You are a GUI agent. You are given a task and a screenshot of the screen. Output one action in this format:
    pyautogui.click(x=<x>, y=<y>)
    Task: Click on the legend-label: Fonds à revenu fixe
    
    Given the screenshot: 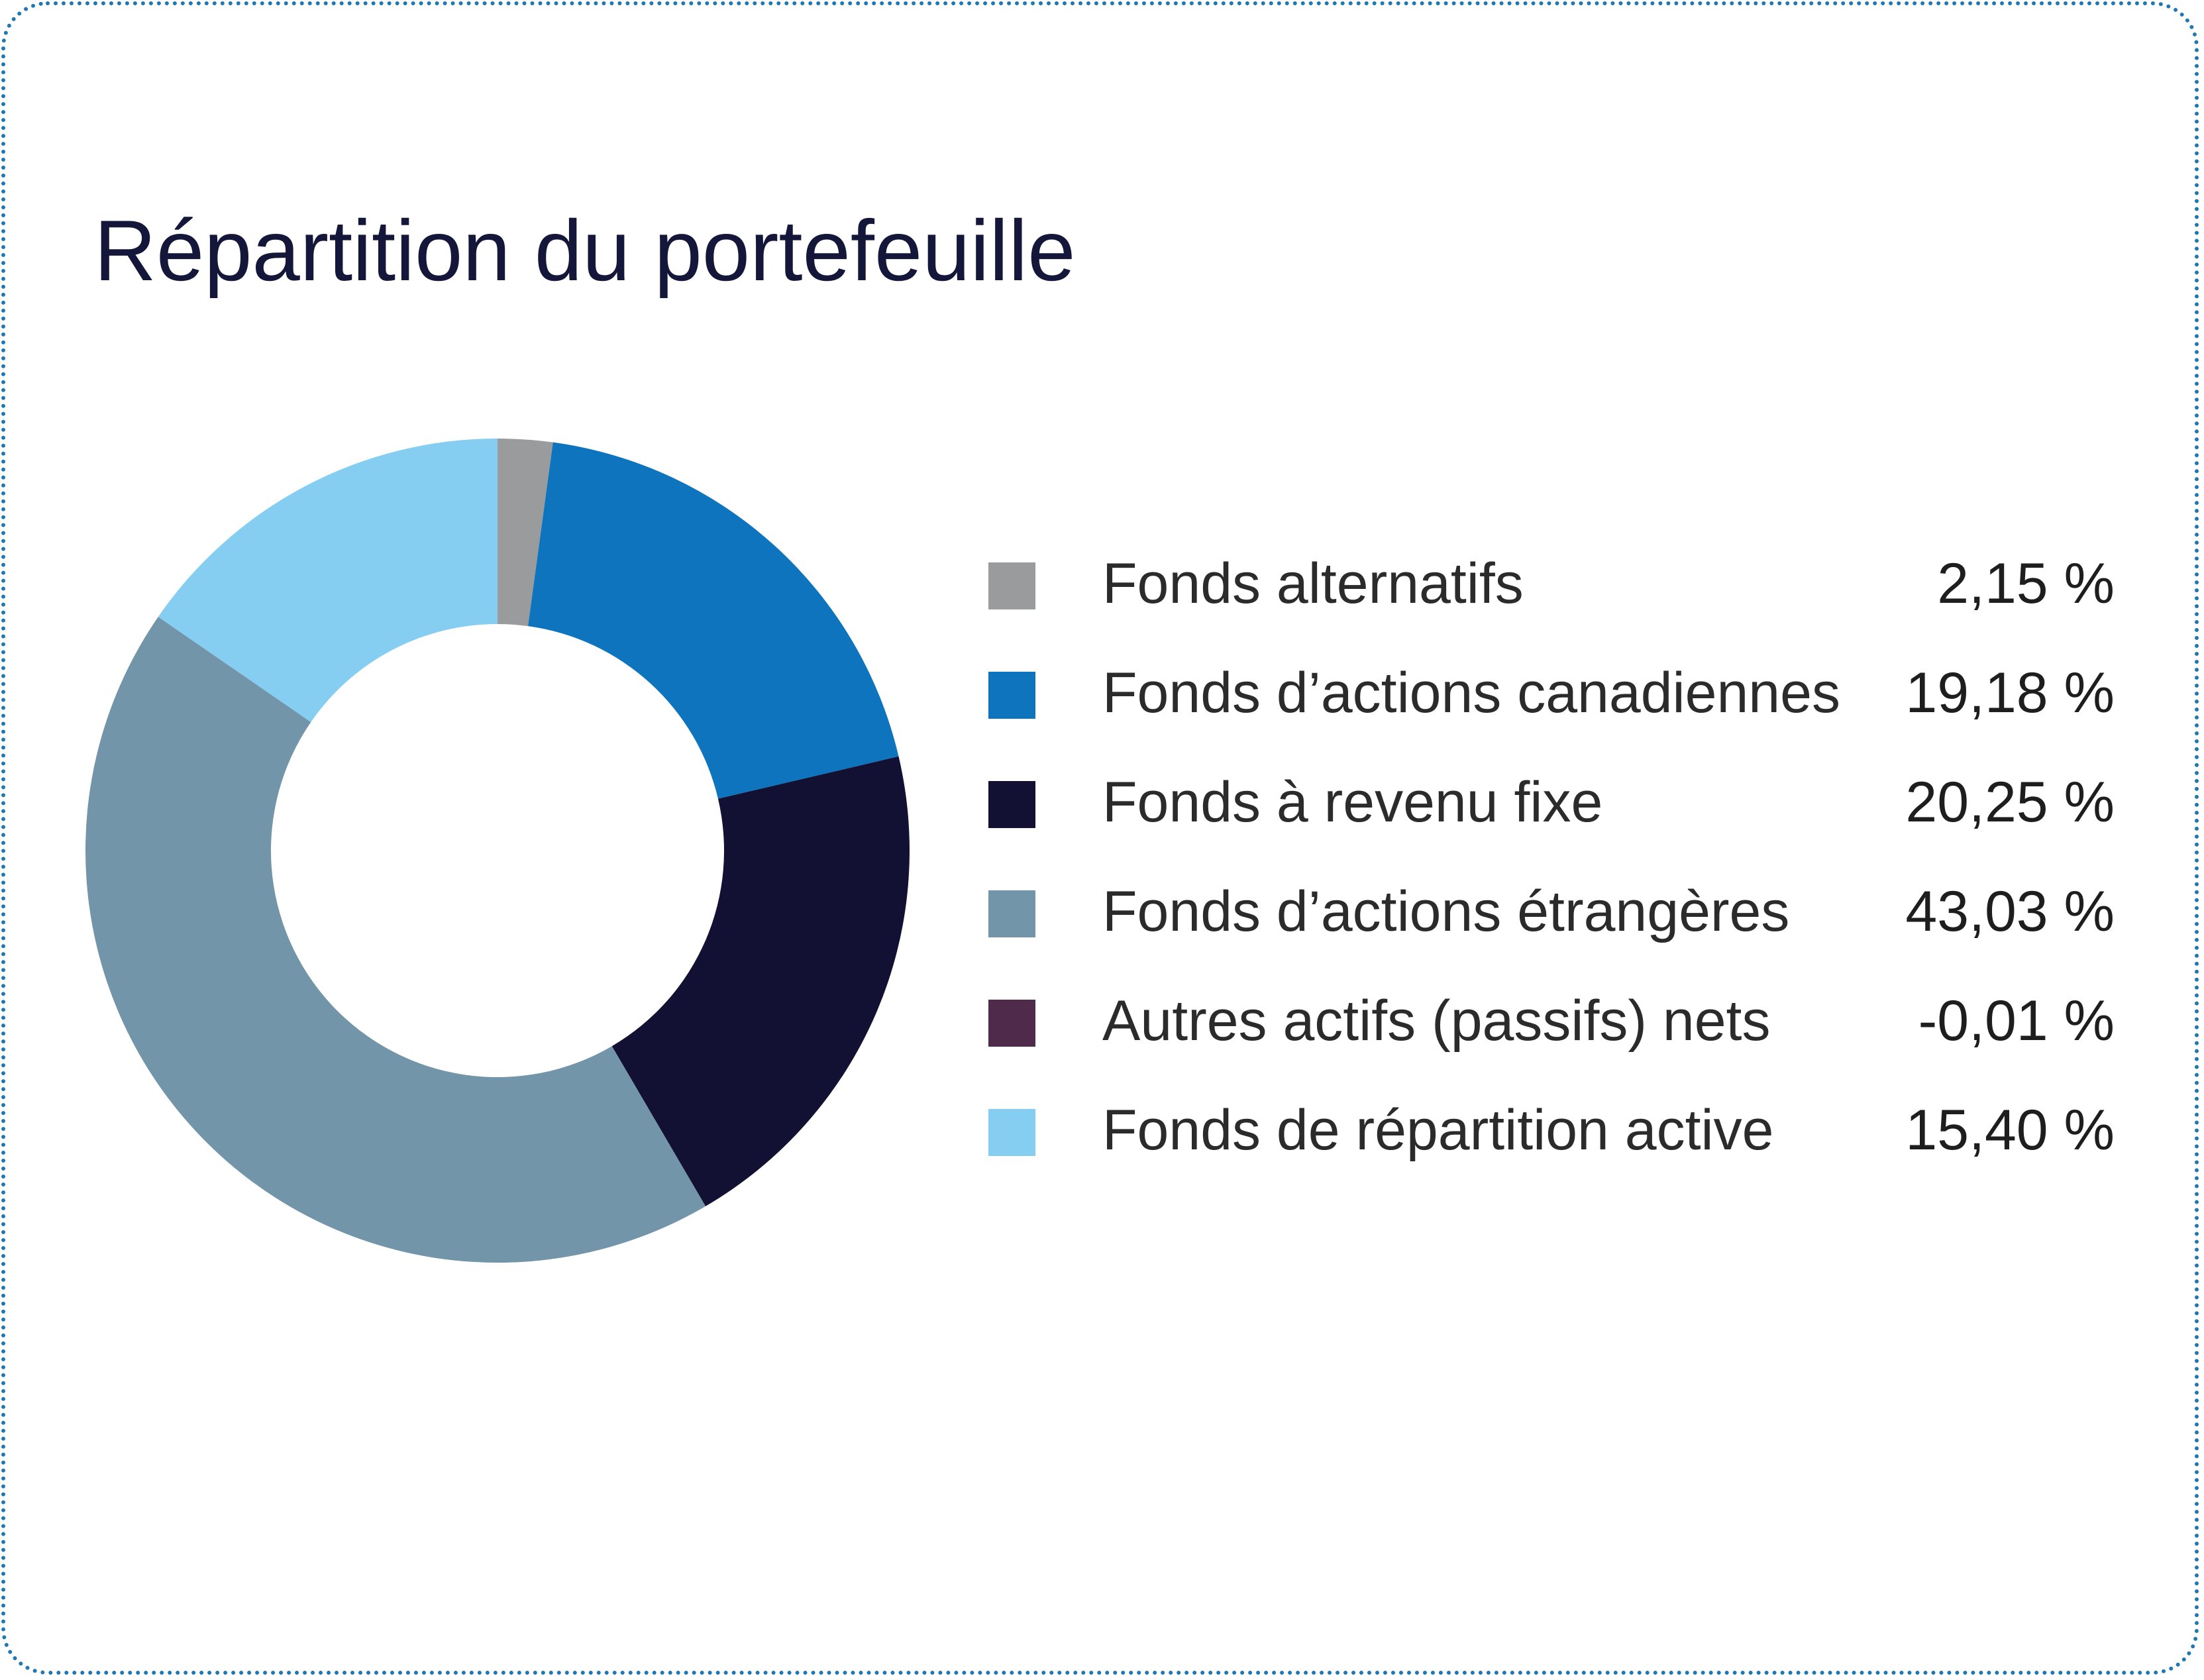 What is the action you would take?
    pyautogui.click(x=1352, y=802)
    